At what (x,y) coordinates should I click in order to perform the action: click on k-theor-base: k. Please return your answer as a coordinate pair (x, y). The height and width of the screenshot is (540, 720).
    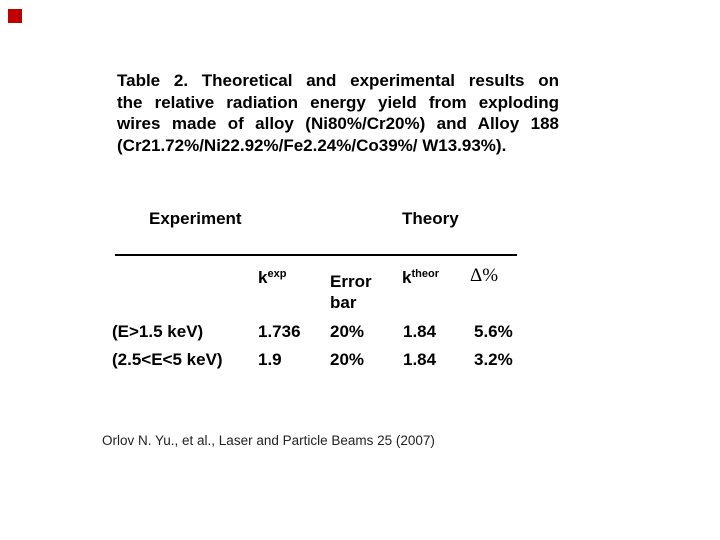
    Looking at the image, I should click on (407, 277).